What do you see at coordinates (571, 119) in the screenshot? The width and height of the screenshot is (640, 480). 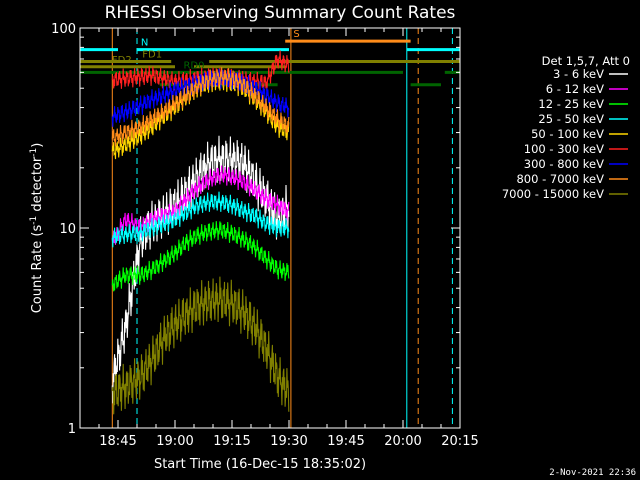 I see `legend-entry-label: 25 - 50 keV` at bounding box center [571, 119].